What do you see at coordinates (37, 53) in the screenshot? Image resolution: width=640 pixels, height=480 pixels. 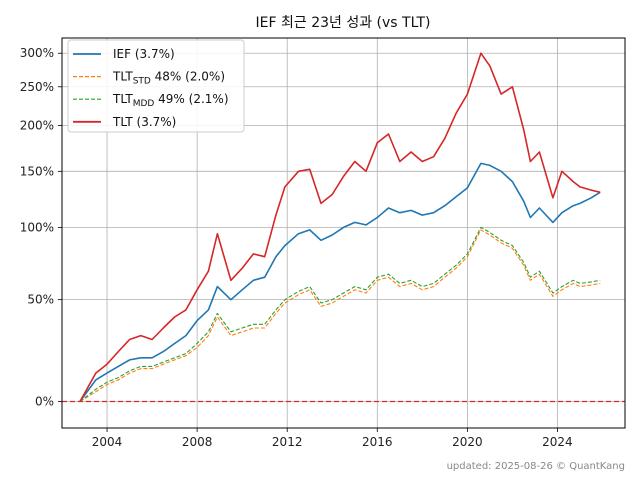 I see `y-tick-label: 300%` at bounding box center [37, 53].